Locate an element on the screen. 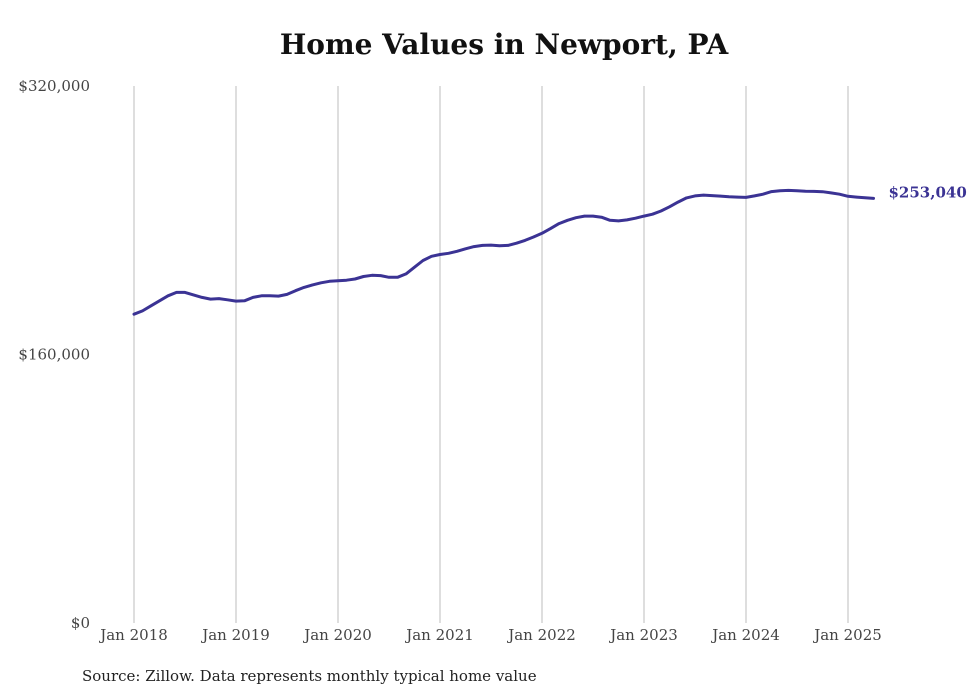  data-points is located at coordinates (503, 252).